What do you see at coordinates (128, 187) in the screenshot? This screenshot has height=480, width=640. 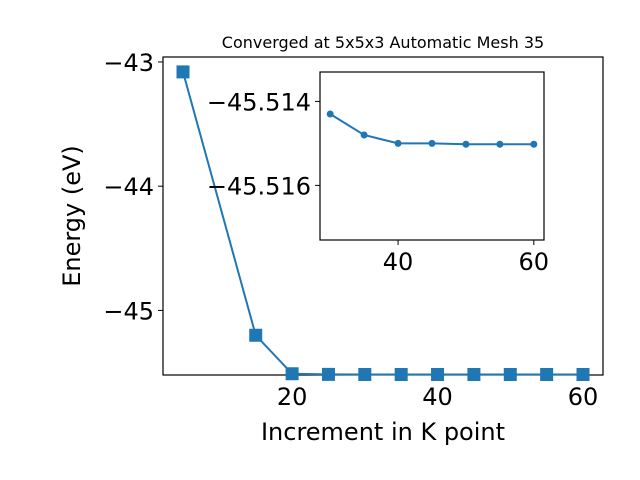 I see `main-y-tick-label: −44` at bounding box center [128, 187].